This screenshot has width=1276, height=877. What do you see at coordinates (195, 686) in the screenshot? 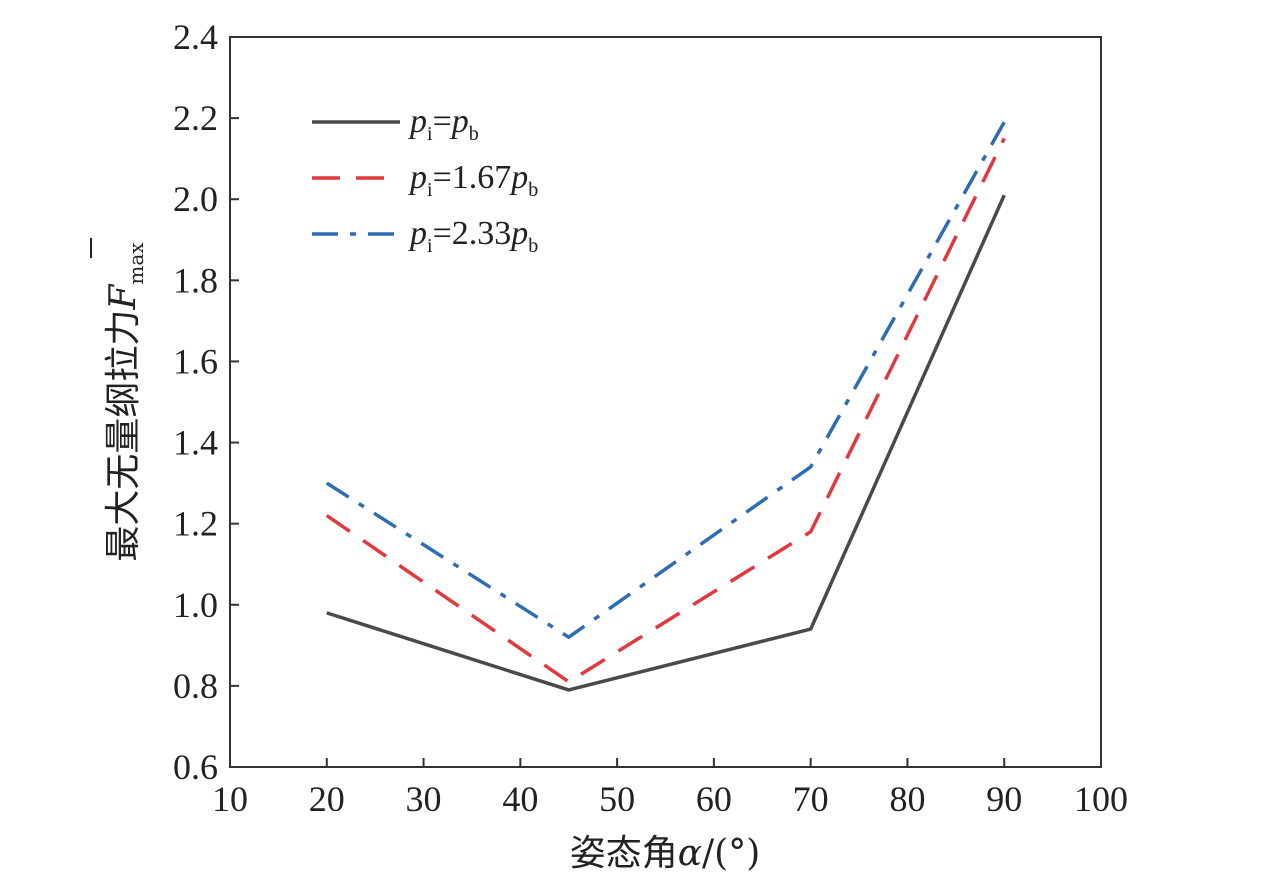
I see `y-tick-label: 0.8` at bounding box center [195, 686].